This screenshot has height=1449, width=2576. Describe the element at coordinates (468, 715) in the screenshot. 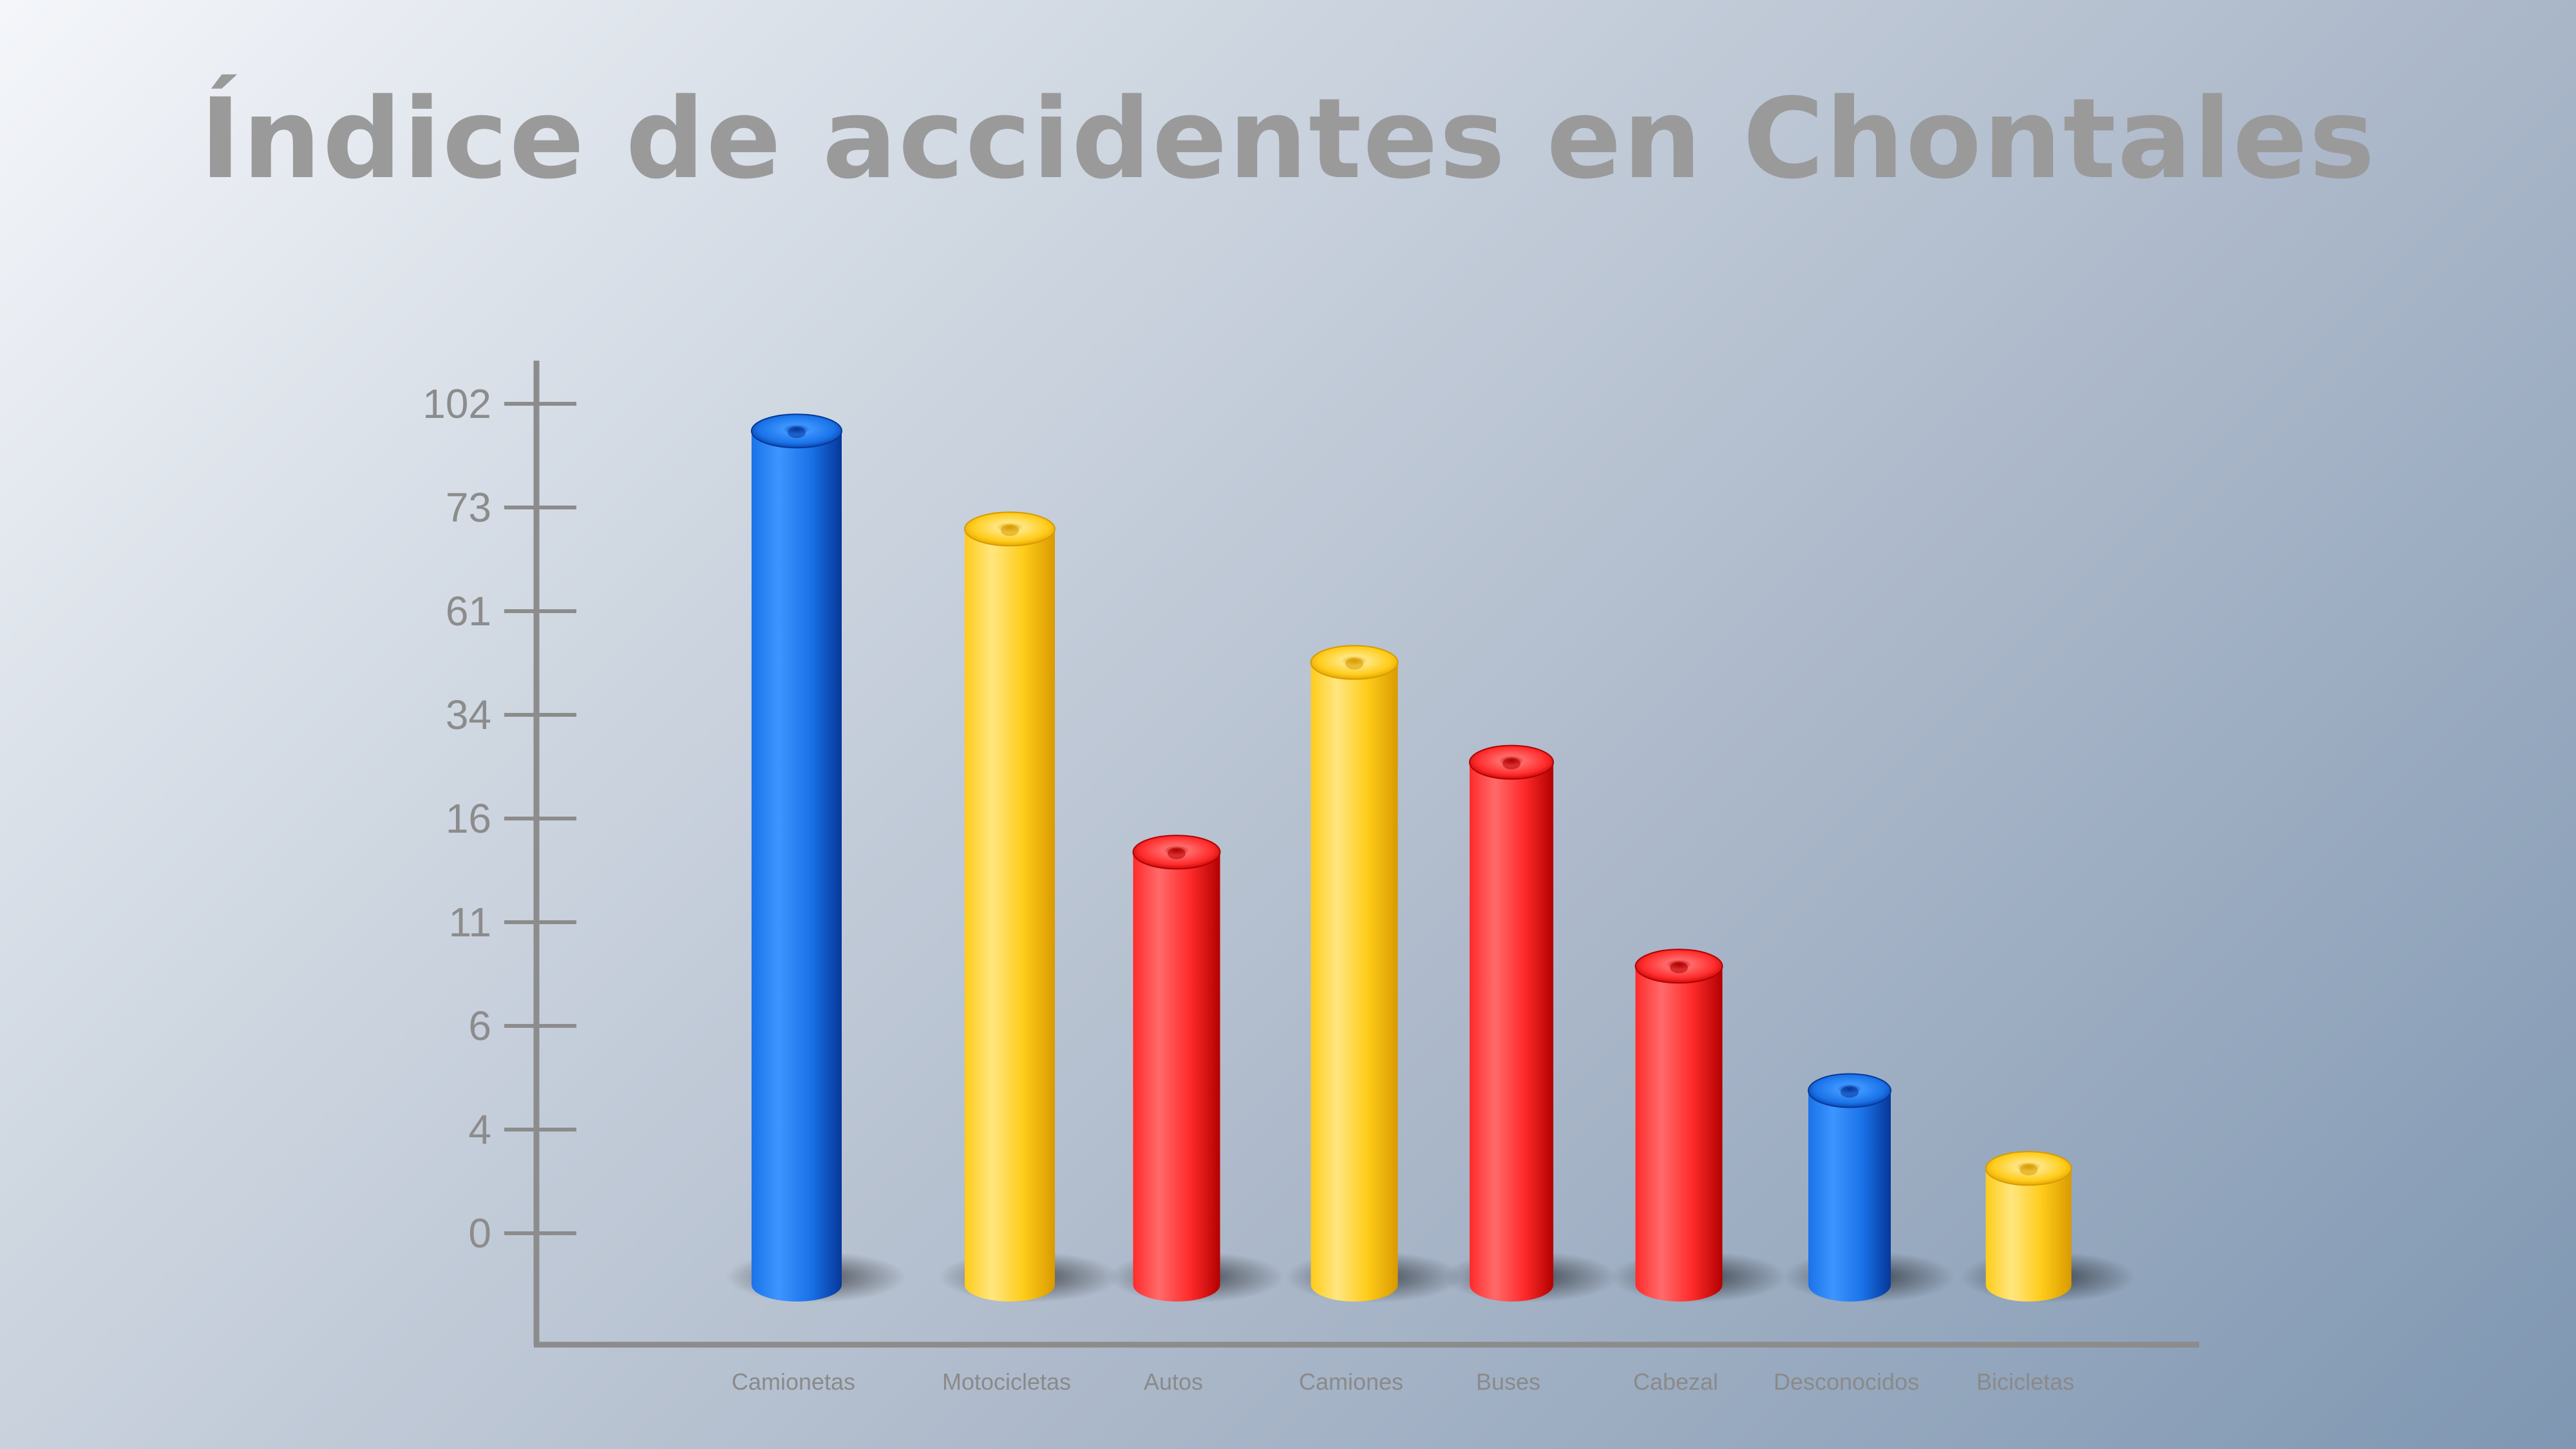

I see `y-tick-label: 34` at that location.